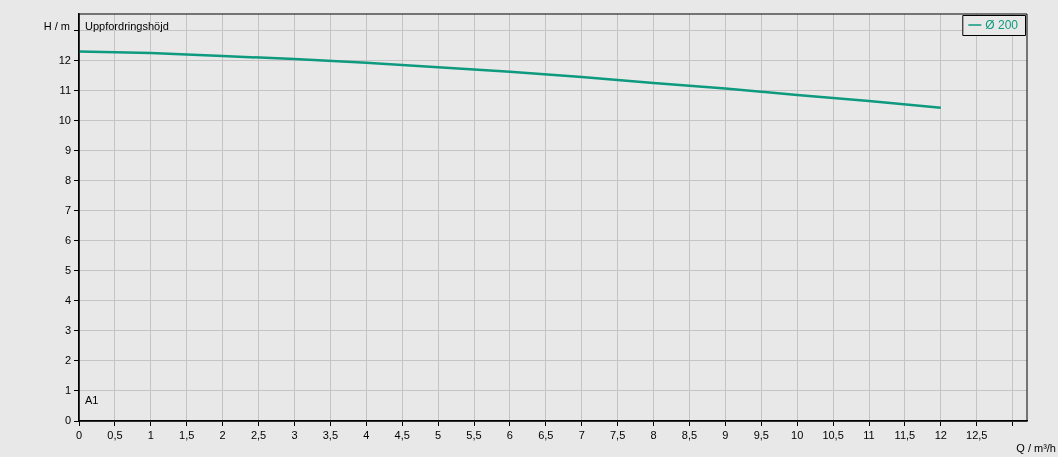 The width and height of the screenshot is (1058, 457). Describe the element at coordinates (869, 434) in the screenshot. I see `x-tick-label: 11` at that location.